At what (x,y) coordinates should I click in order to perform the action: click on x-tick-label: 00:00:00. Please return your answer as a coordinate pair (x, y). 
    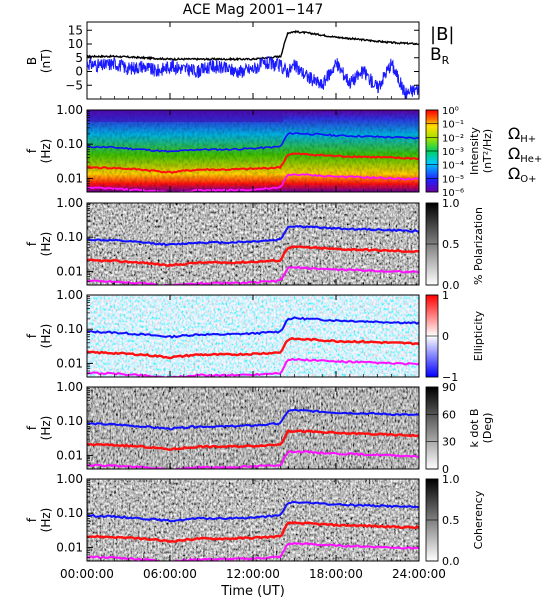
    Looking at the image, I should click on (87, 574).